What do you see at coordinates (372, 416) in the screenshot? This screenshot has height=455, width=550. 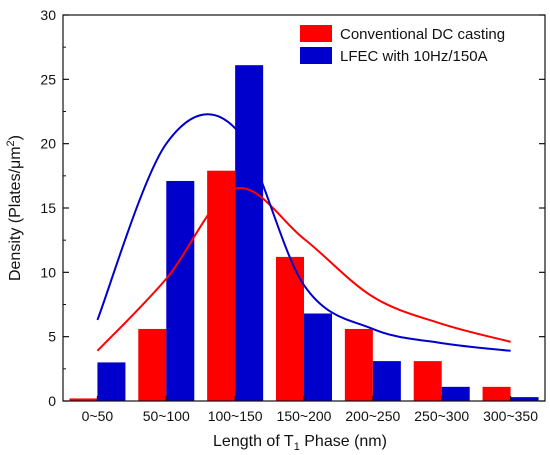 I see `x-tick-label-4: 200~250` at bounding box center [372, 416].